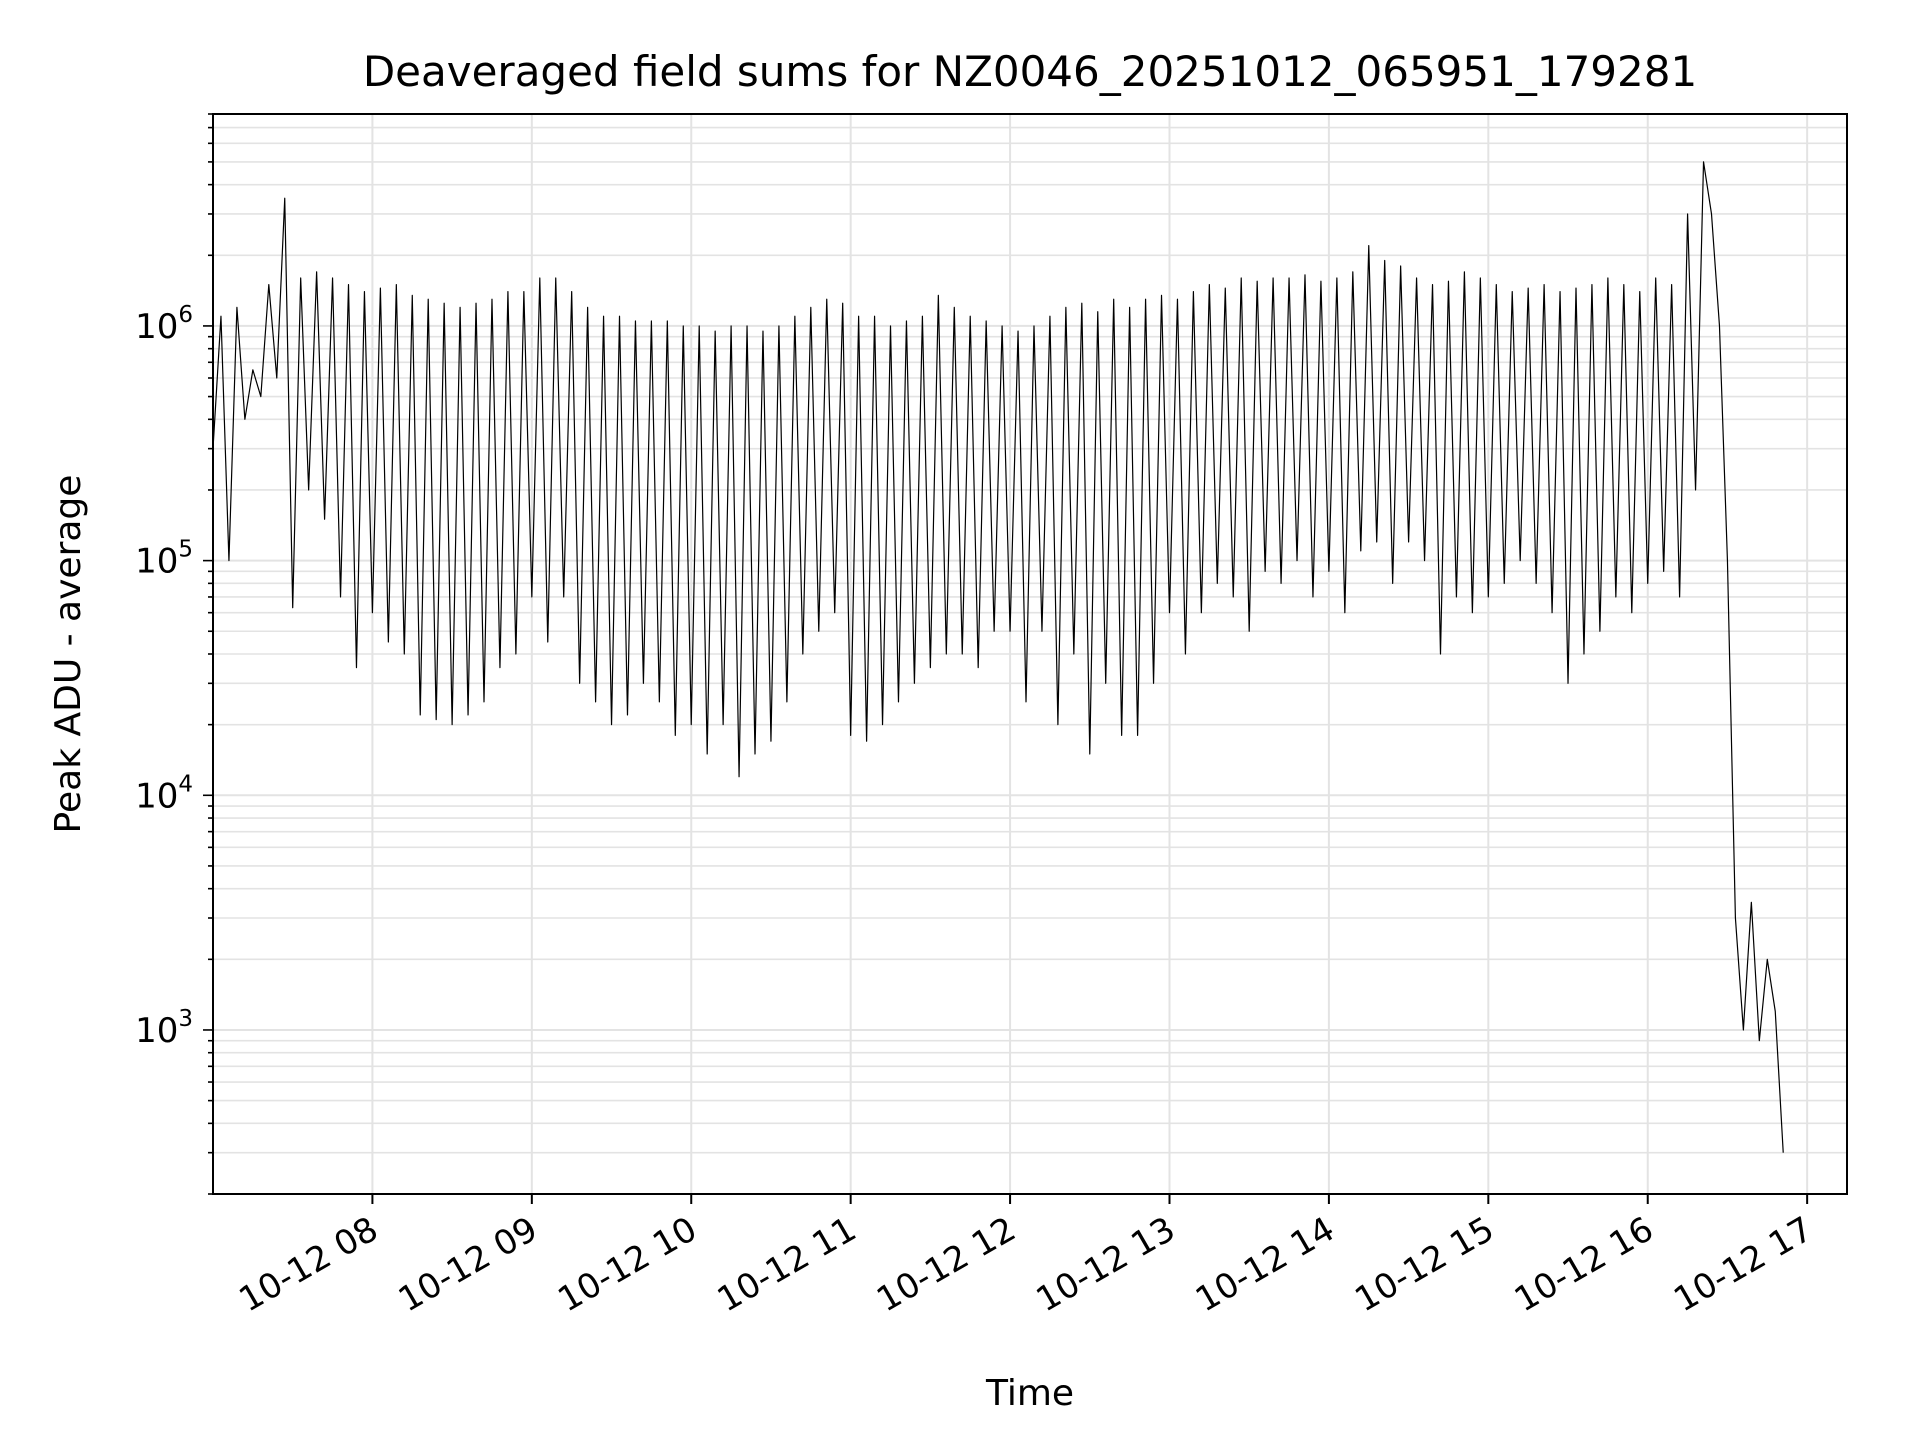  I want to click on y-axis: 10³ 10⁴ 10⁵ 10⁶, so click(174, 654).